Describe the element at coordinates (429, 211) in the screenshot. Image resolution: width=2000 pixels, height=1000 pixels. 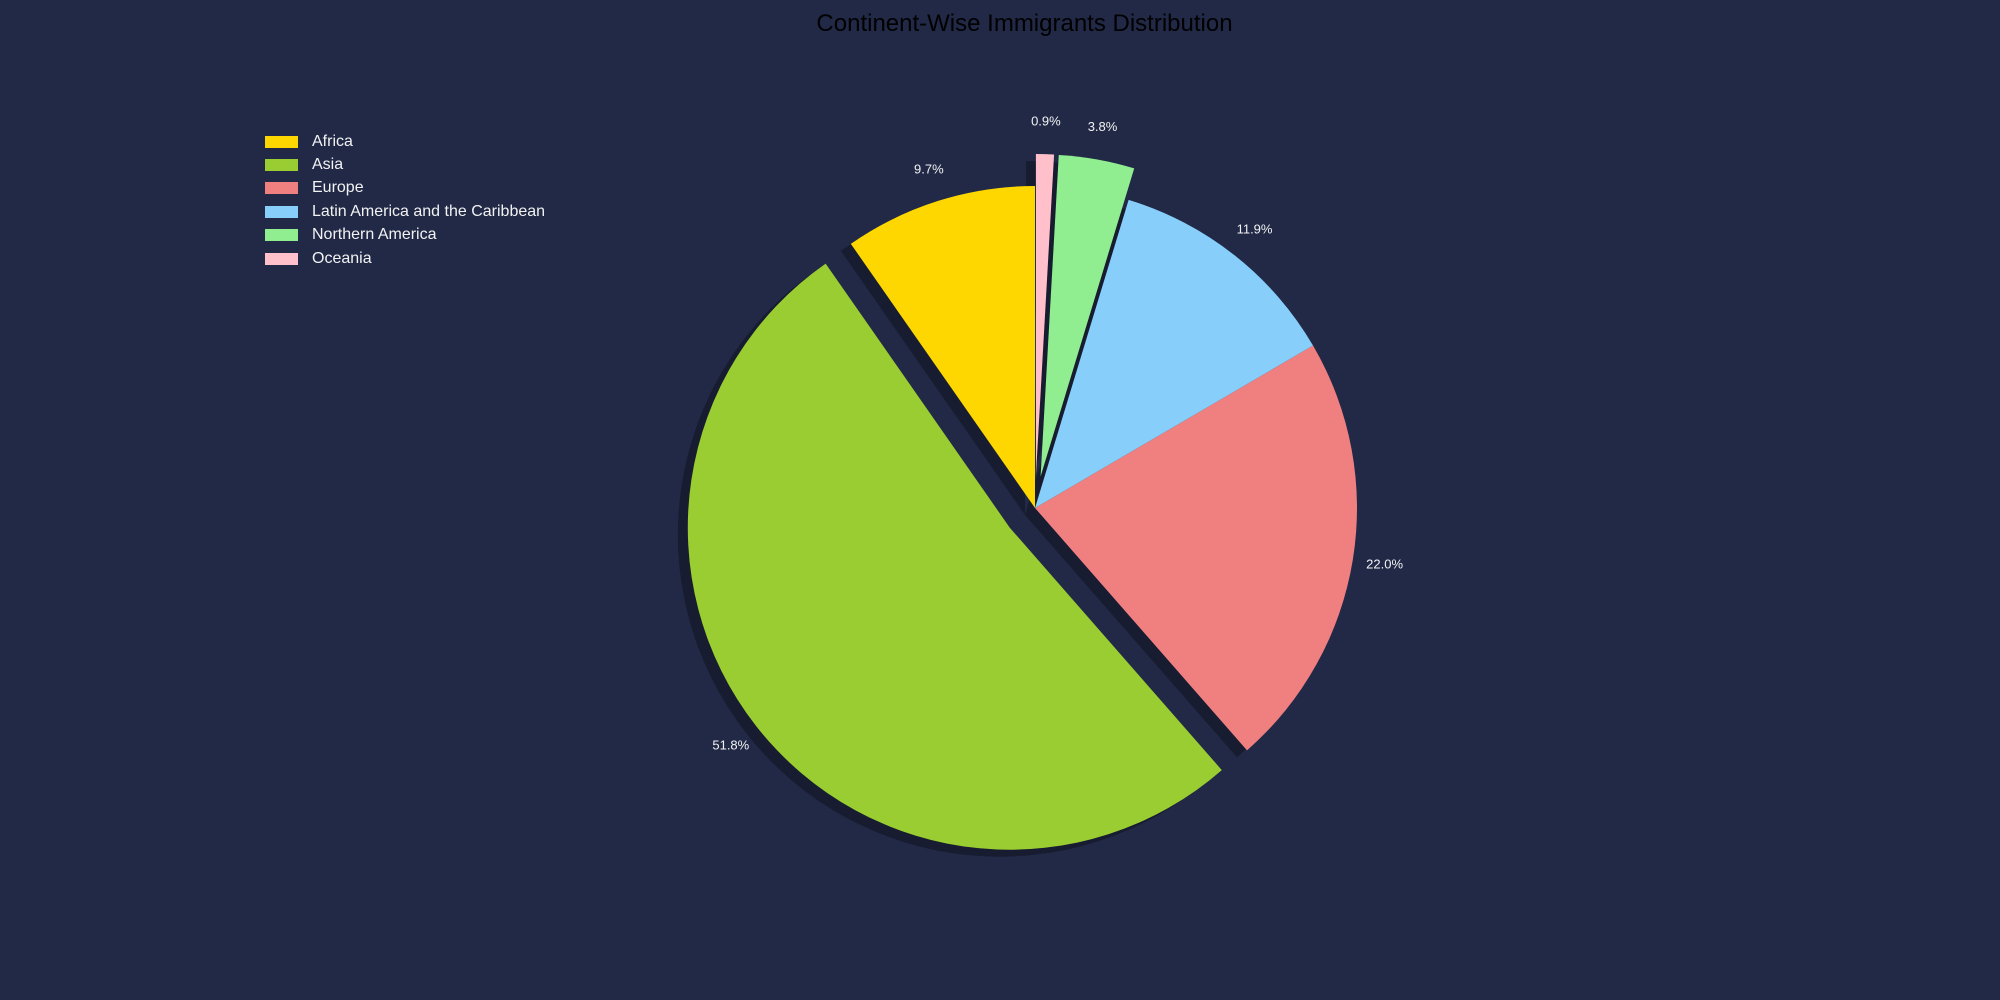
I see `legend-label: Latin America and the Caribbean` at that location.